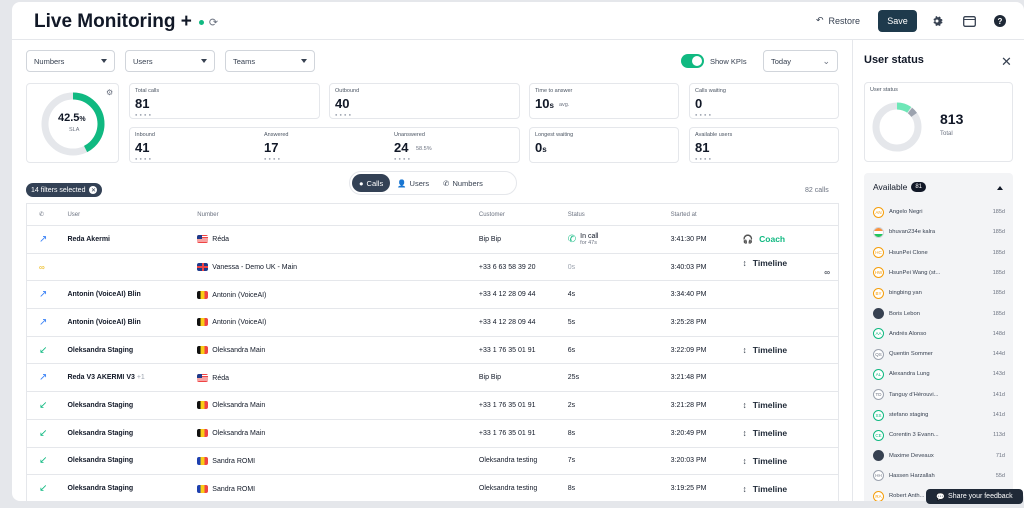 The height and width of the screenshot is (508, 1024). Describe the element at coordinates (938, 293) in the screenshot. I see `user-list-item: BY bingbing yan 185d` at that location.